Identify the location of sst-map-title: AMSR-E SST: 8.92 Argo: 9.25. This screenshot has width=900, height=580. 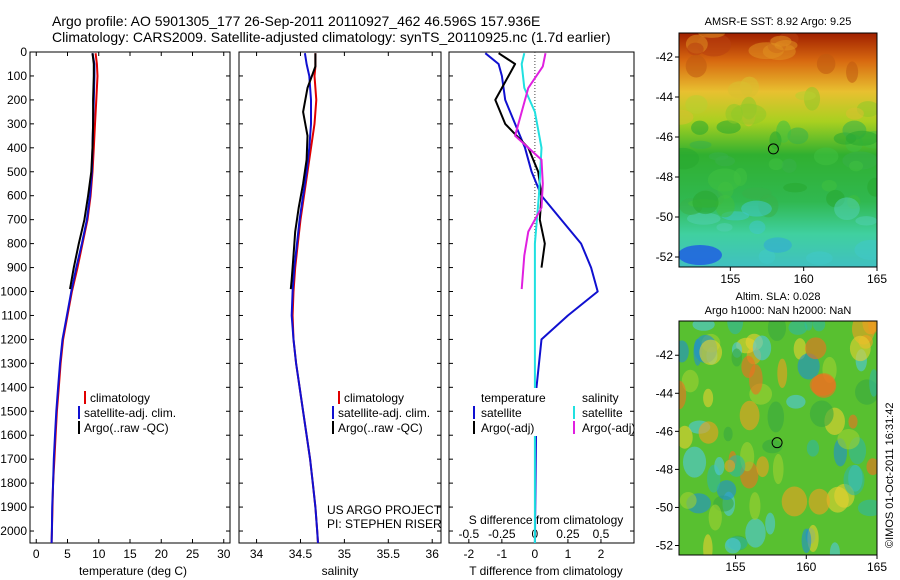
(778, 22).